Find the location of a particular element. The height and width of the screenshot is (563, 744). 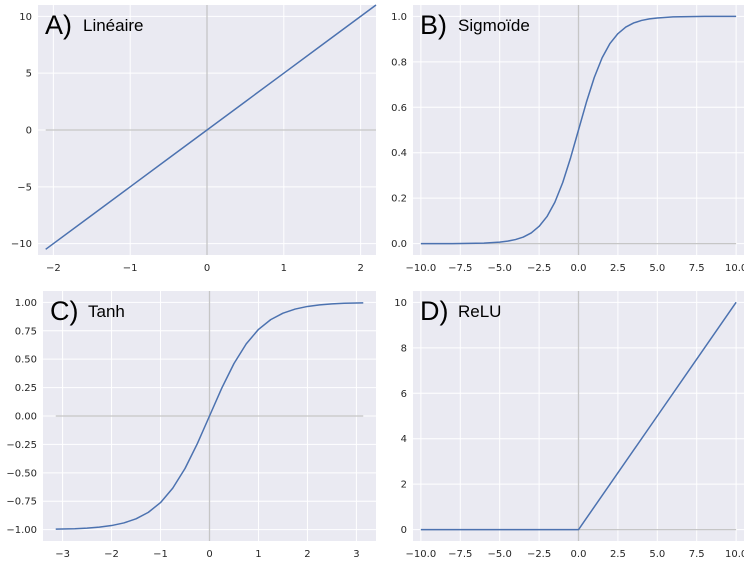

y-tick-label: 0.0 is located at coordinates (399, 244).